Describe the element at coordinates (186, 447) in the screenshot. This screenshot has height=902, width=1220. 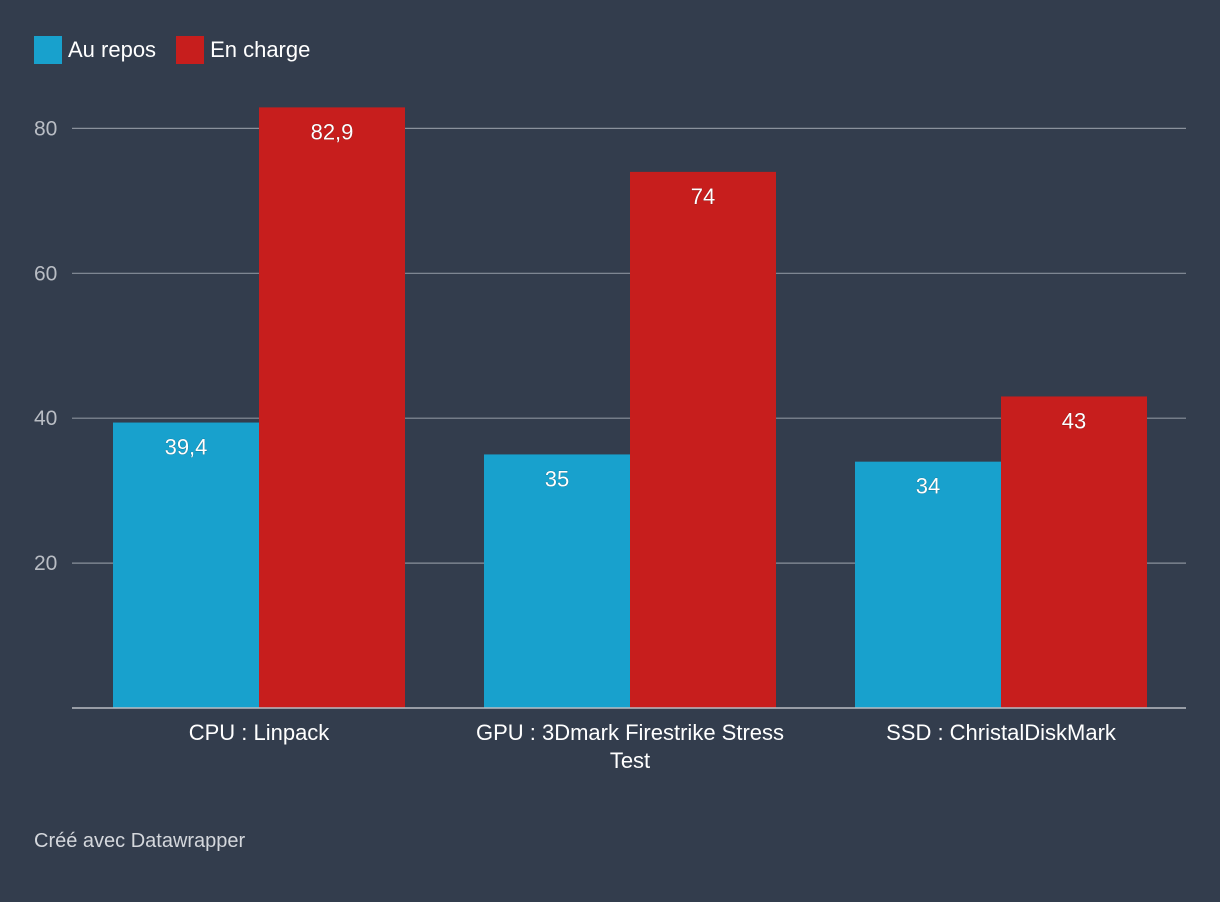
I see `data-label-0-0: 39,4` at that location.